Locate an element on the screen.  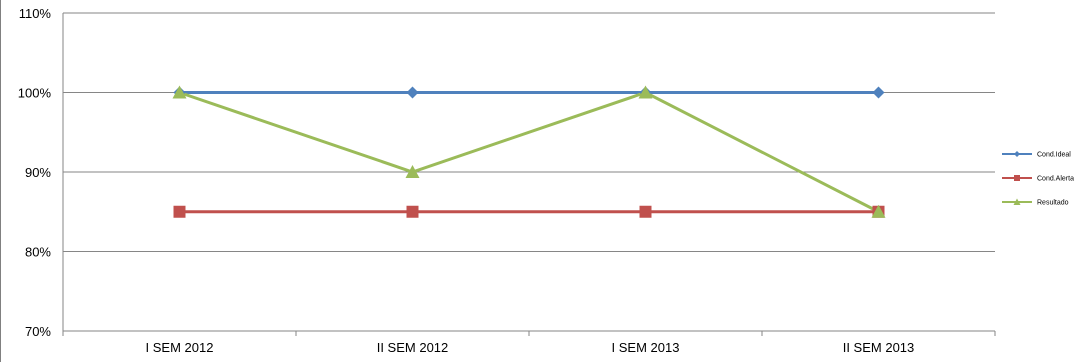
legend-label: Cond.Alerta is located at coordinates (1055, 179).